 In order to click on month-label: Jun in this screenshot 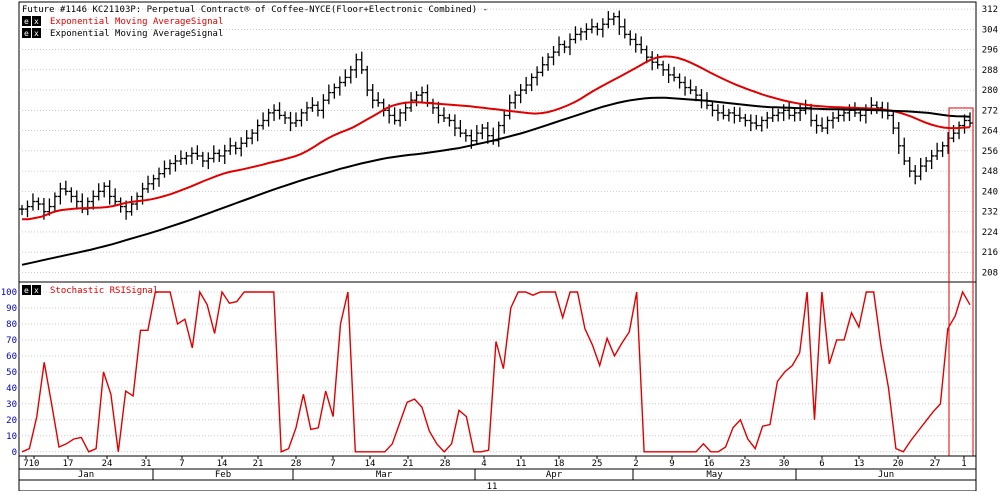, I will do `click(886, 475)`.